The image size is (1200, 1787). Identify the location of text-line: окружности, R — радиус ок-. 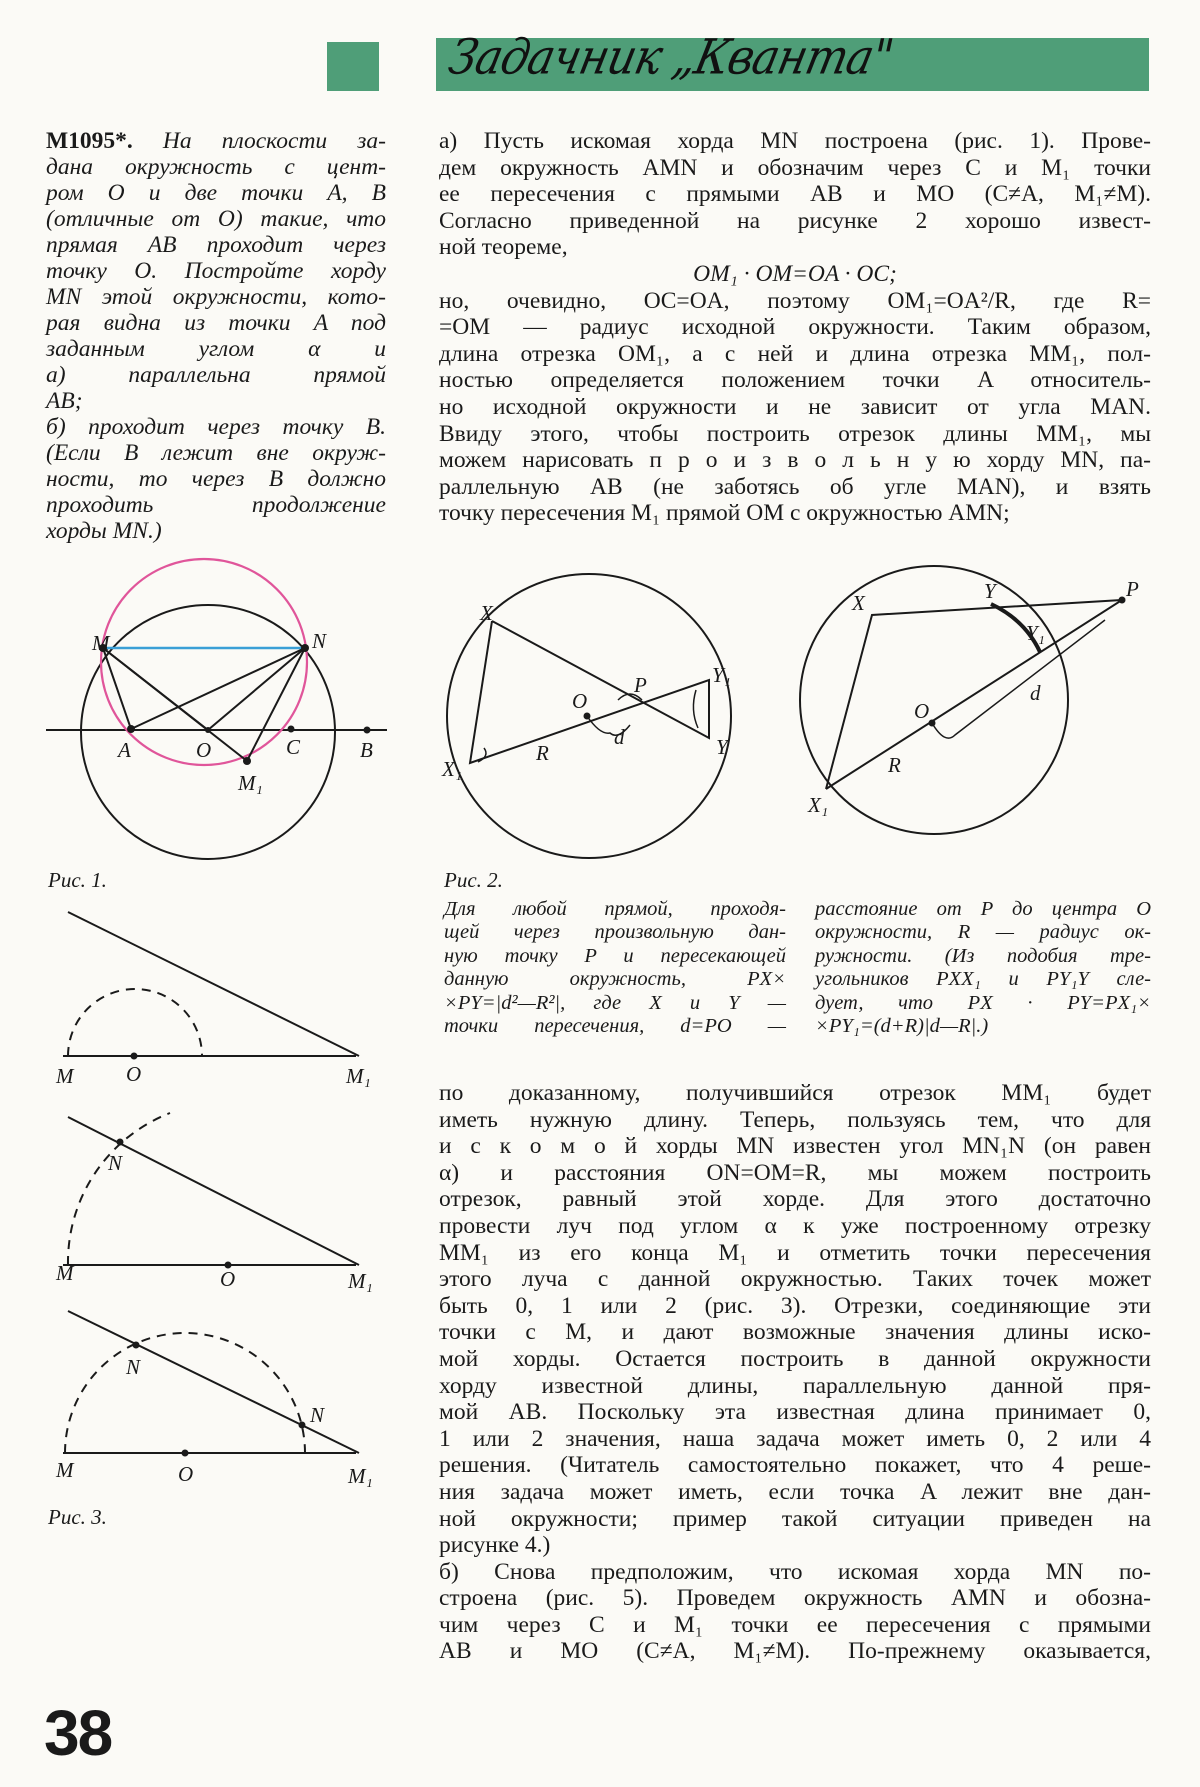
(983, 932).